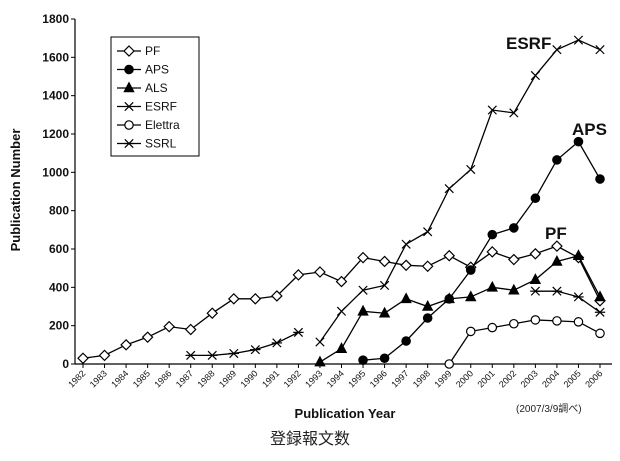  What do you see at coordinates (421, 378) in the screenshot?
I see `x-tick-label: 1998` at bounding box center [421, 378].